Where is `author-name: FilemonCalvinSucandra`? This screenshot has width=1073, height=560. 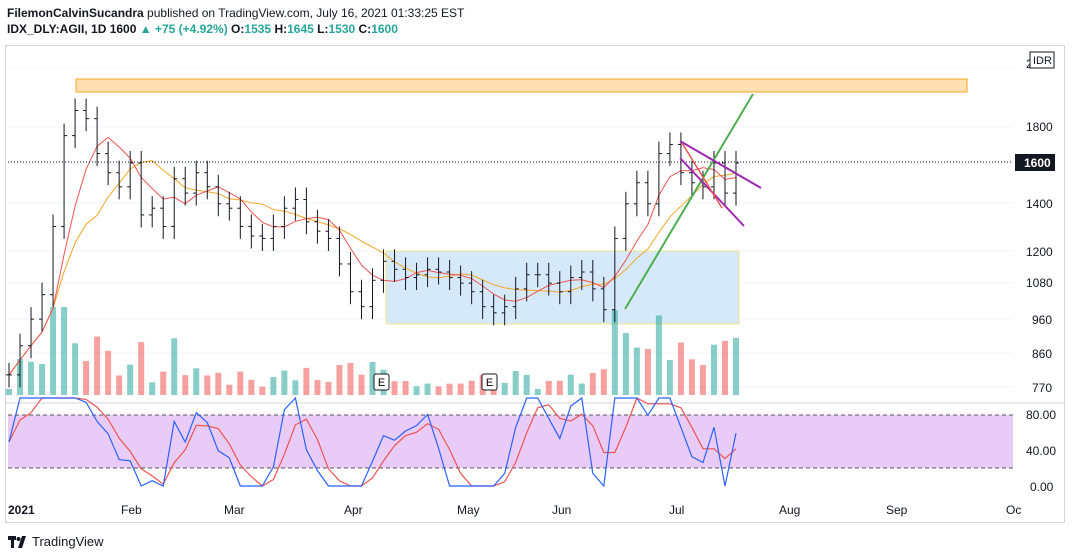
author-name: FilemonCalvinSucandra is located at coordinates (75, 13).